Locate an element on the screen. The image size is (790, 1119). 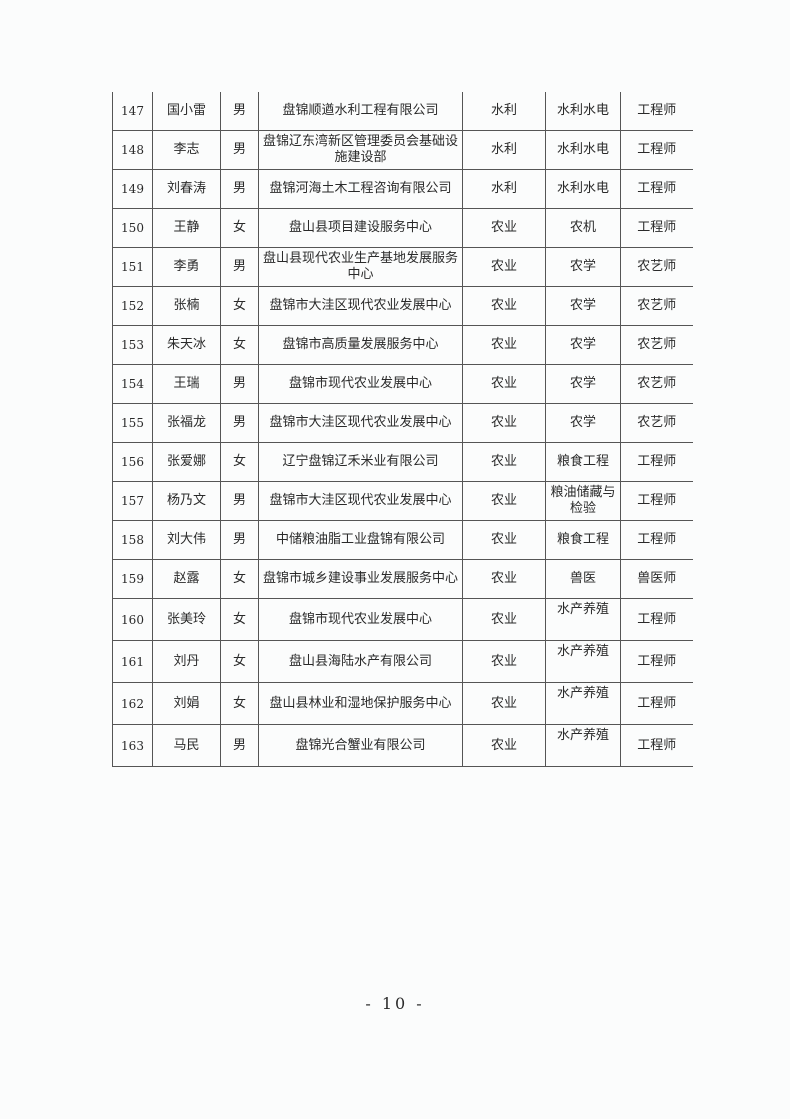
row-number-cell: 149 is located at coordinates (132, 189).